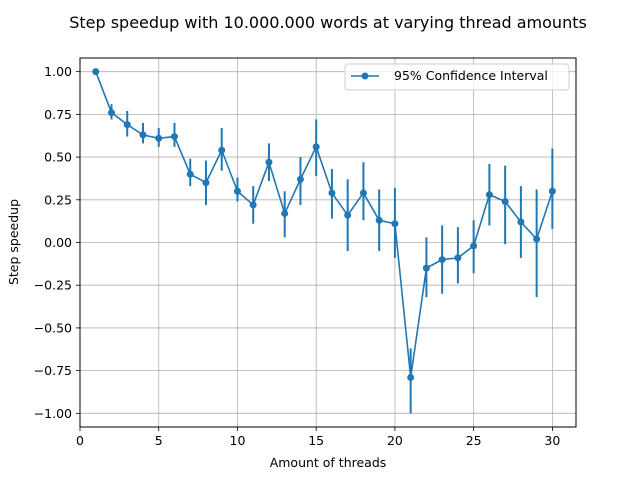 This screenshot has height=480, width=640. I want to click on x-axis-label: Amount of threads, so click(328, 462).